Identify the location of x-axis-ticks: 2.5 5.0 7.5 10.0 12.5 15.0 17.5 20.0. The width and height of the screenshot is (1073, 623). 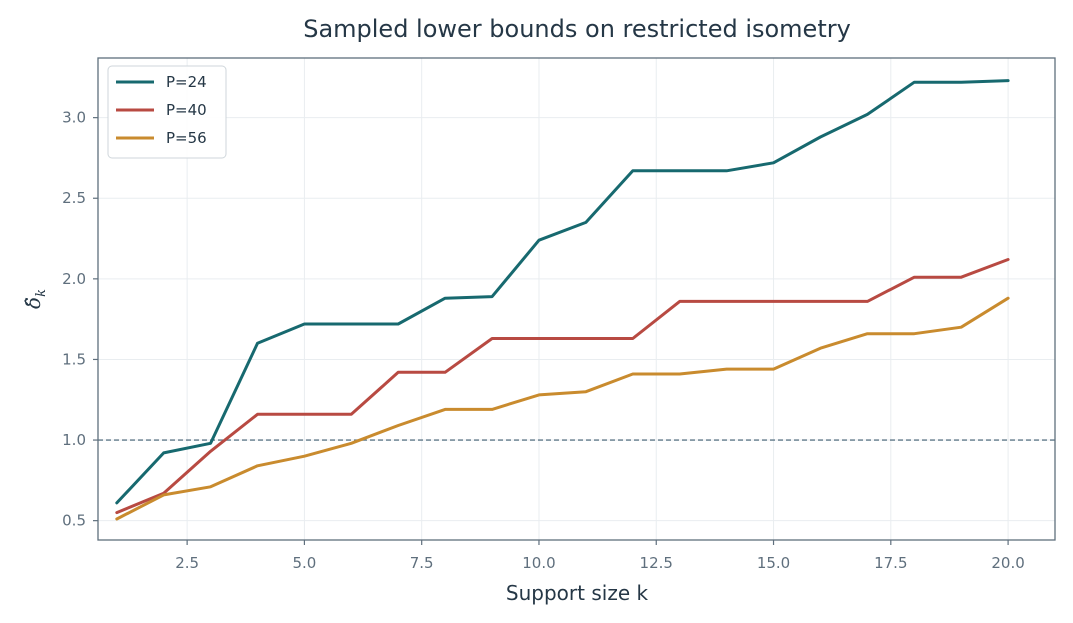
(600, 556).